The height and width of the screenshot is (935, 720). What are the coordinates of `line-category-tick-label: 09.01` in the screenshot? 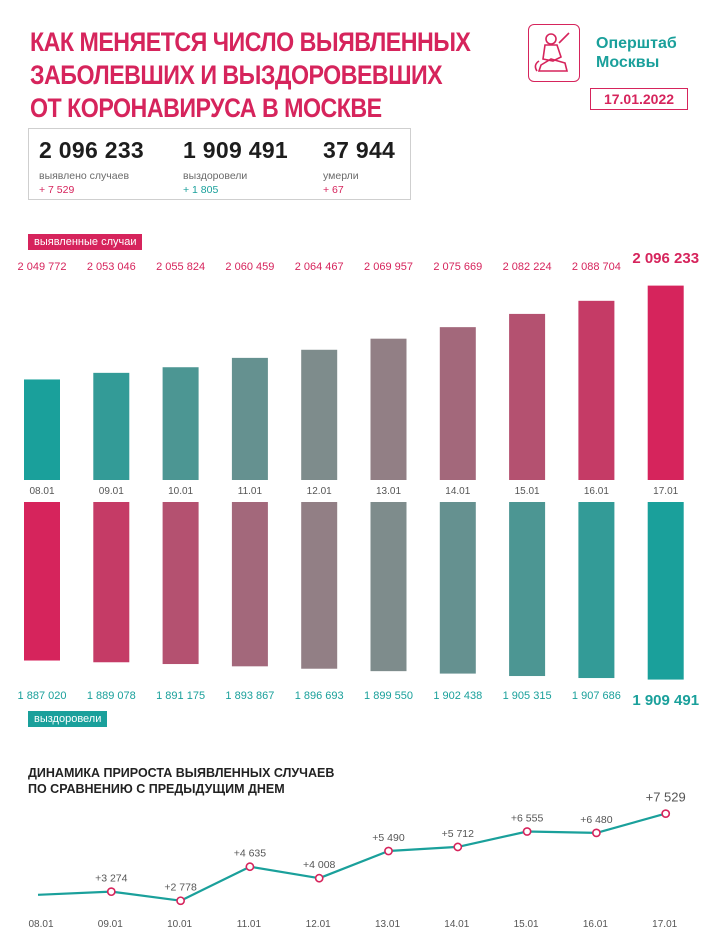 It's located at (110, 924).